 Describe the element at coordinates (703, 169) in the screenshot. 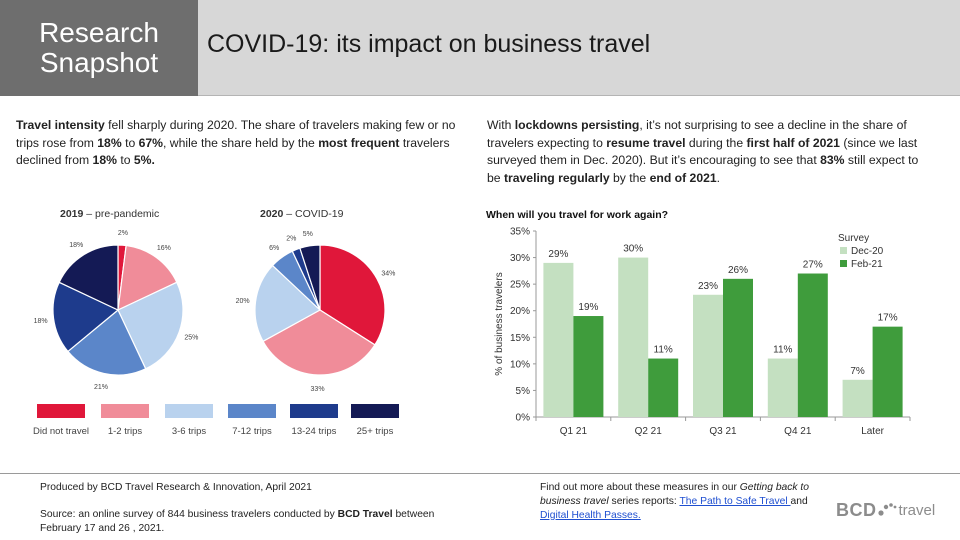

I see `text: still expect to be` at that location.